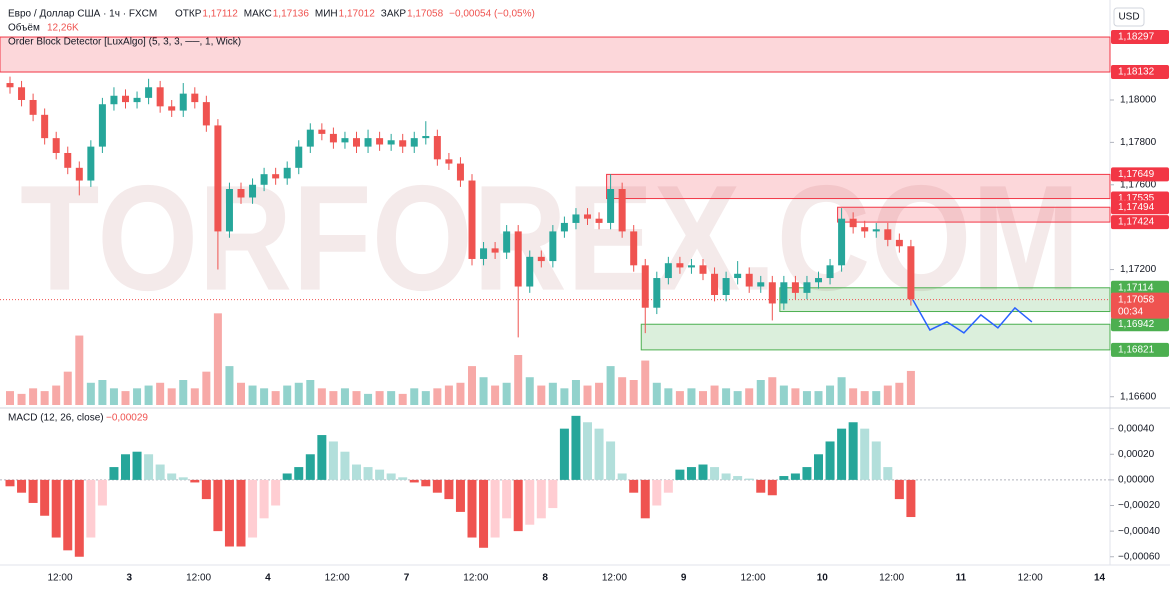 The height and width of the screenshot is (600, 1170). What do you see at coordinates (545, 578) in the screenshot?
I see `x-tick-label: 8` at bounding box center [545, 578].